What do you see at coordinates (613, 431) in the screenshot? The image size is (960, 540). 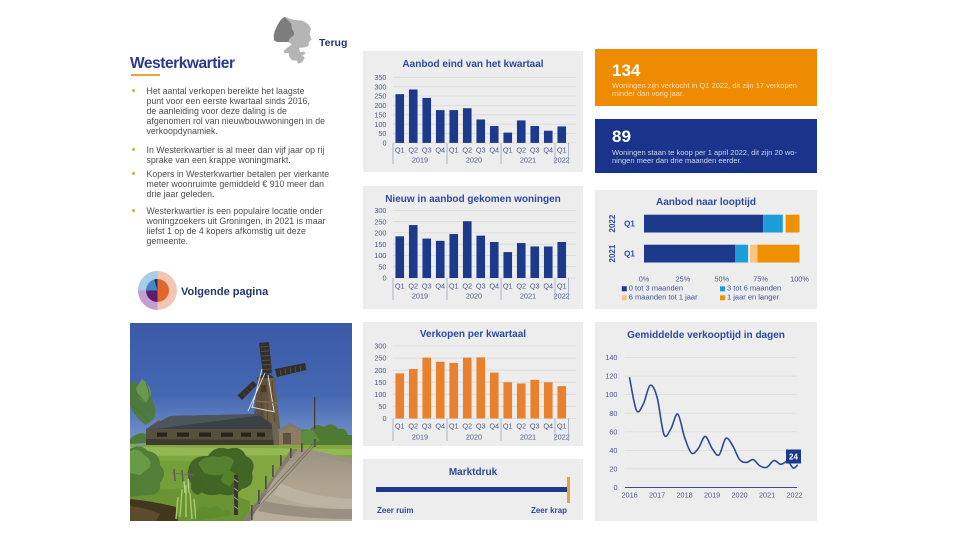 I see `svg-text: 60` at bounding box center [613, 431].